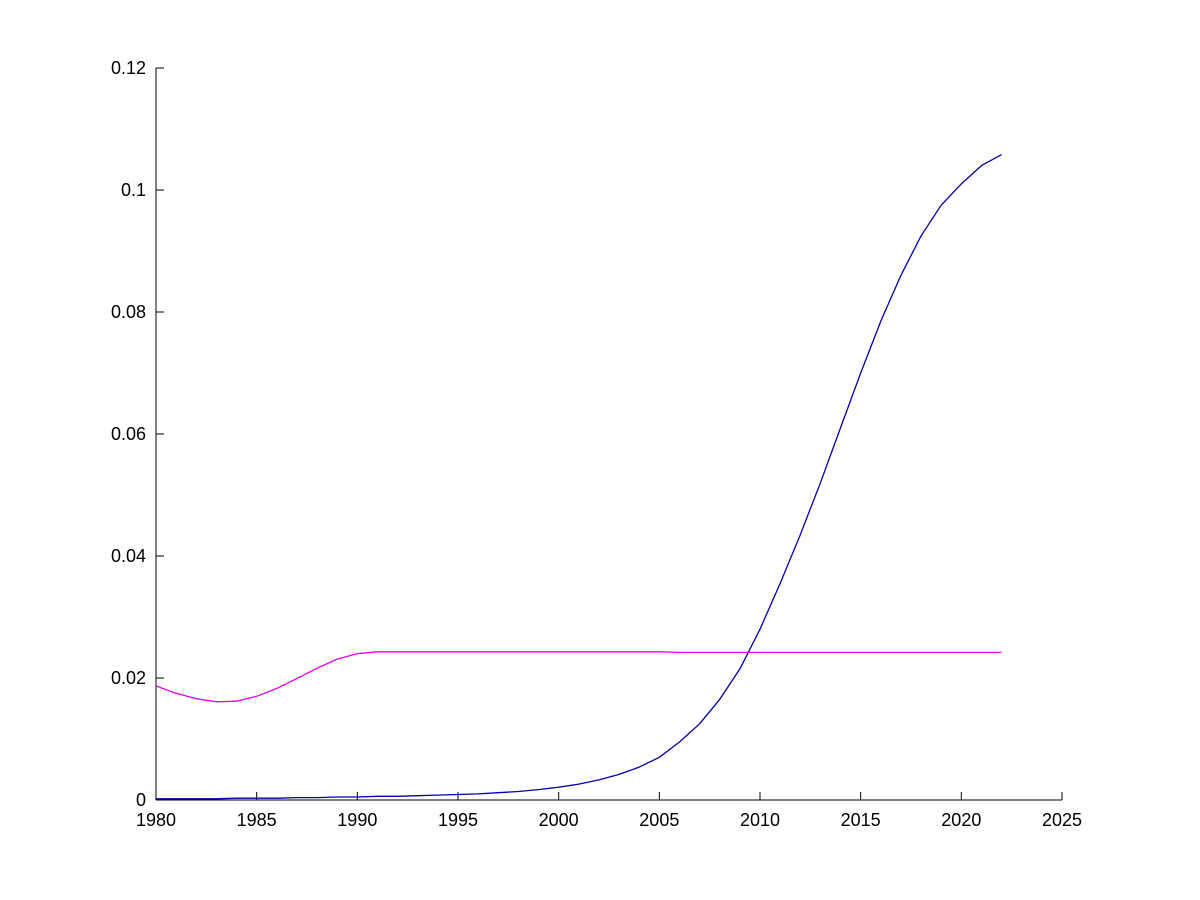 The image size is (1200, 900). I want to click on x-tick-label: 1990, so click(357, 820).